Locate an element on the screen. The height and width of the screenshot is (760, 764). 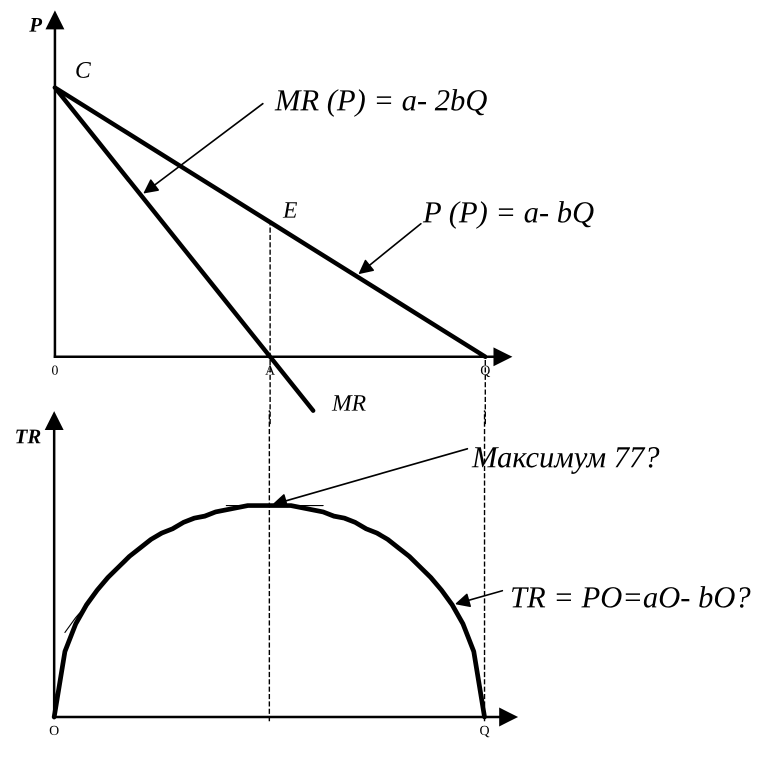
y-axis-title: P is located at coordinates (35, 25).